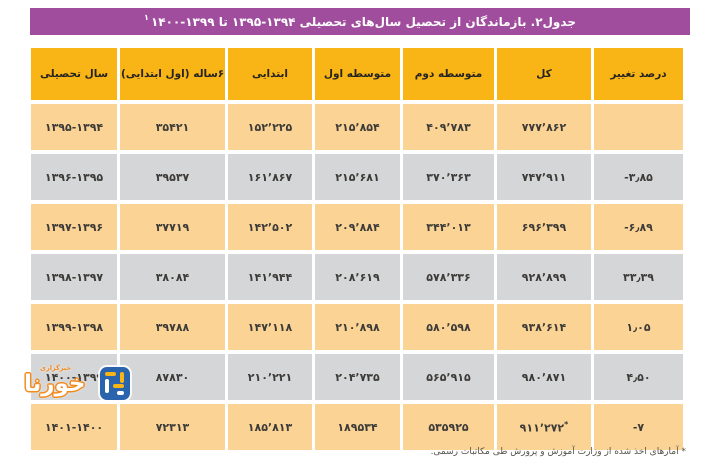 The width and height of the screenshot is (710, 472). What do you see at coordinates (638, 327) in the screenshot?
I see `cell-change-percent: ۱٫۰۵` at bounding box center [638, 327].